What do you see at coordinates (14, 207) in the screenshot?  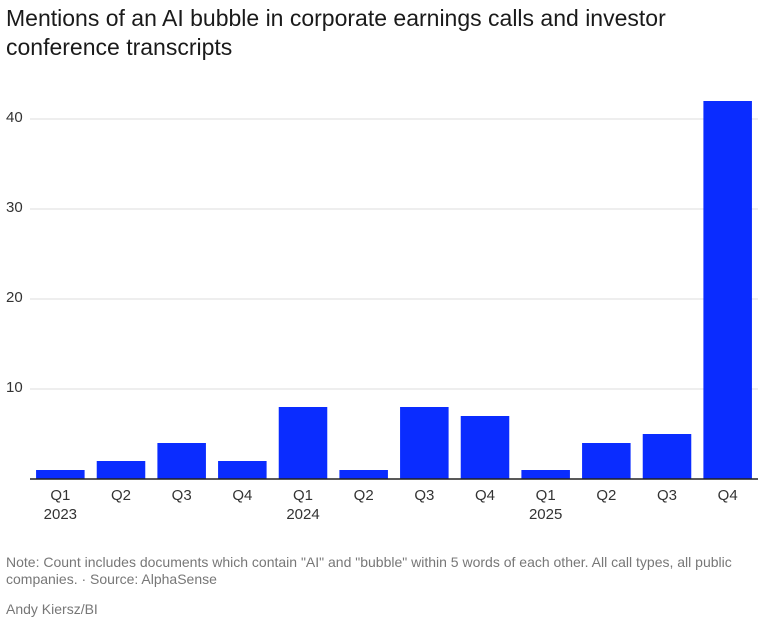 I see `y-tick-label: 30` at bounding box center [14, 207].